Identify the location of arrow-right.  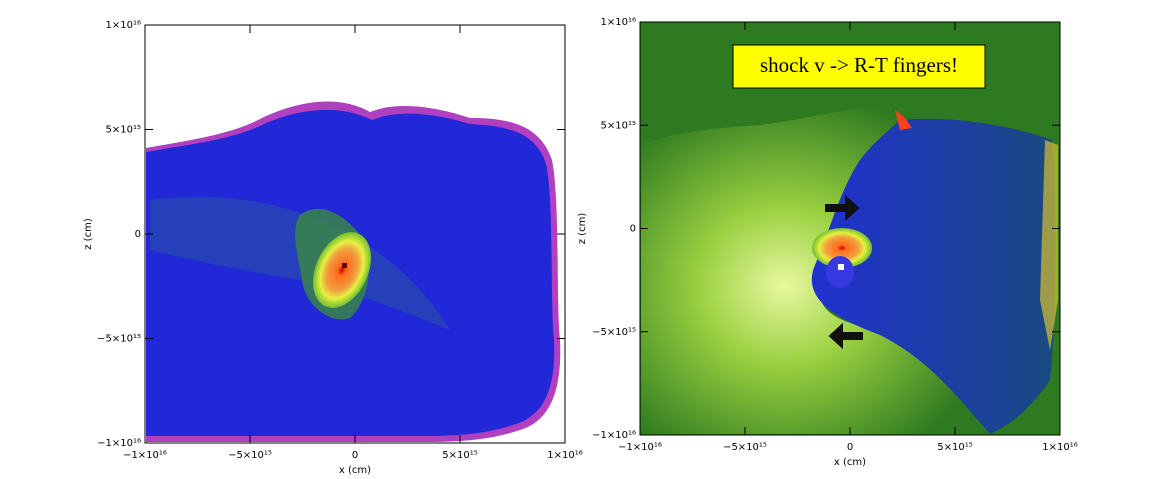
(842, 208).